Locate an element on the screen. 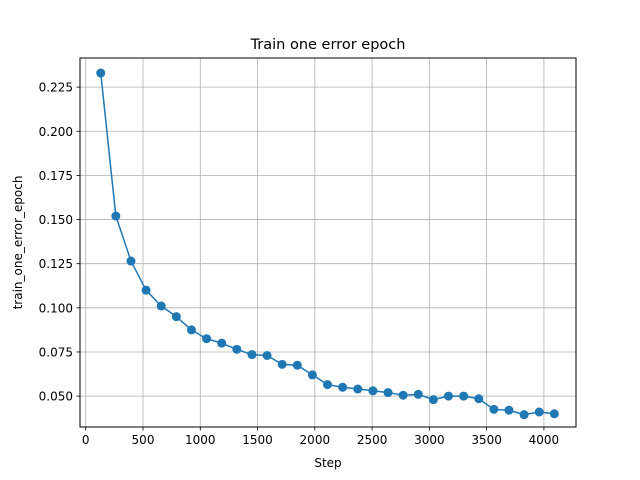 Image resolution: width=640 pixels, height=480 pixels. y-tick-label: 0.175 is located at coordinates (56, 176).